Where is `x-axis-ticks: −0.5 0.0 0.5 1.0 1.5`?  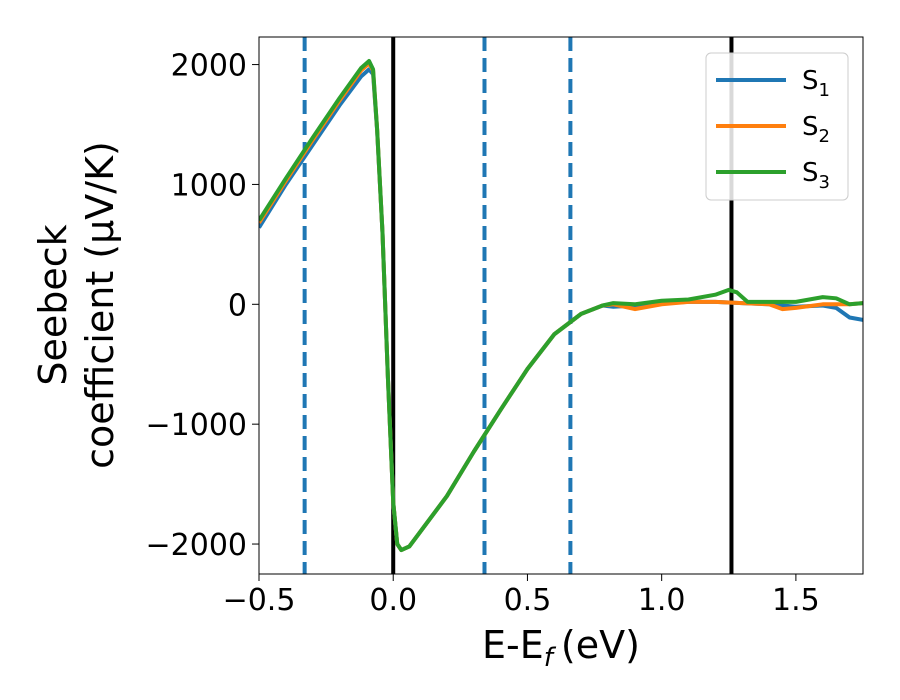
x-axis-ticks: −0.5 0.0 0.5 1.0 1.5 is located at coordinates (521, 596).